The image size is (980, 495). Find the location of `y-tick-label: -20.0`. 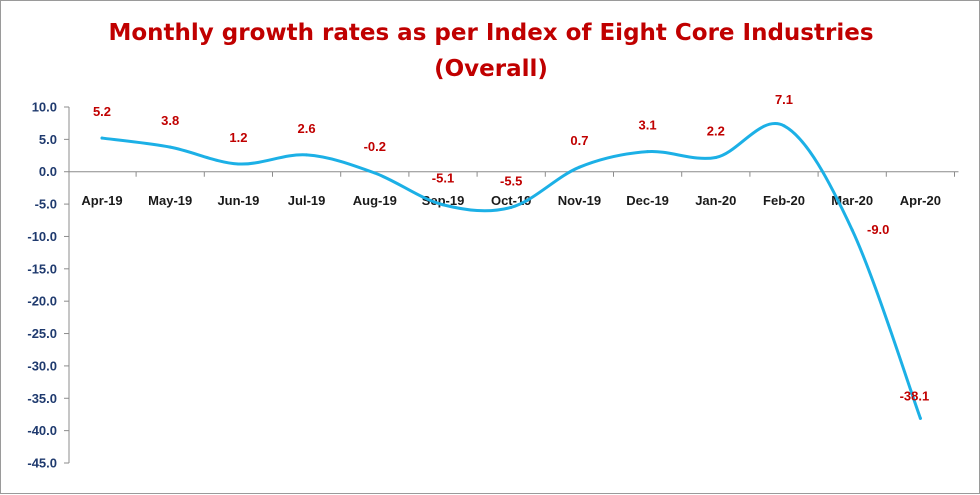

y-tick-label: -20.0 is located at coordinates (42, 301).